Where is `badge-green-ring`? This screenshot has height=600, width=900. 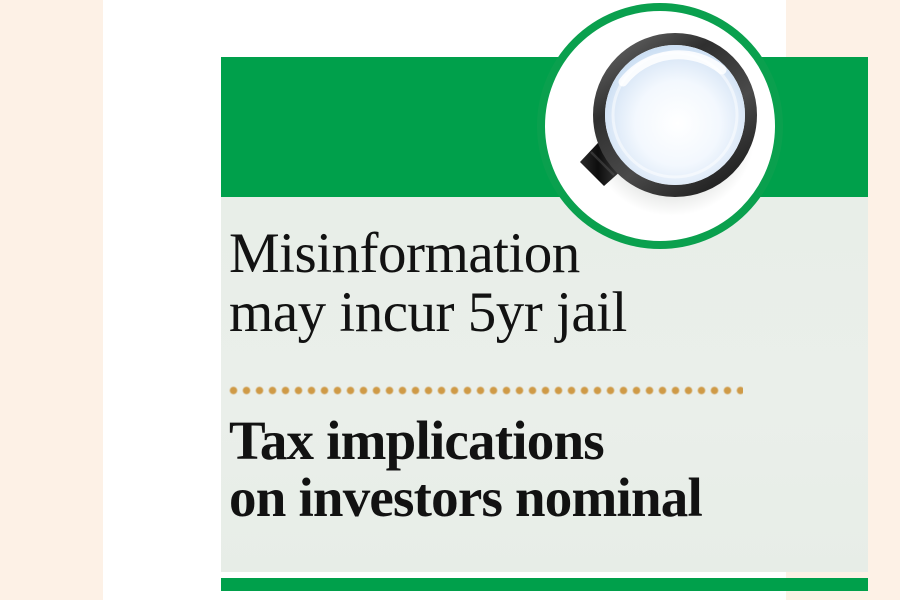 badge-green-ring is located at coordinates (660, 126).